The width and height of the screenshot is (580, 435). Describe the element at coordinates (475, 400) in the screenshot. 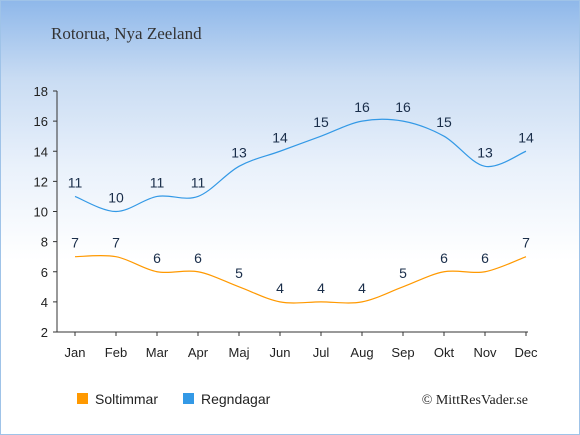

I see `credit-text: © MittResVader.se` at that location.